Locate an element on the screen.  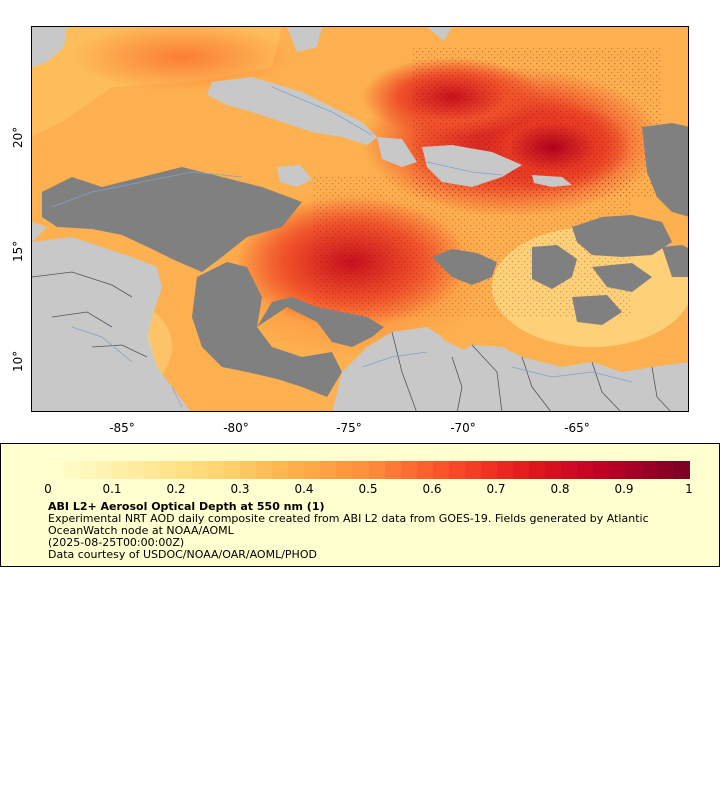
colorbar-tick-0: 0 is located at coordinates (48, 489).